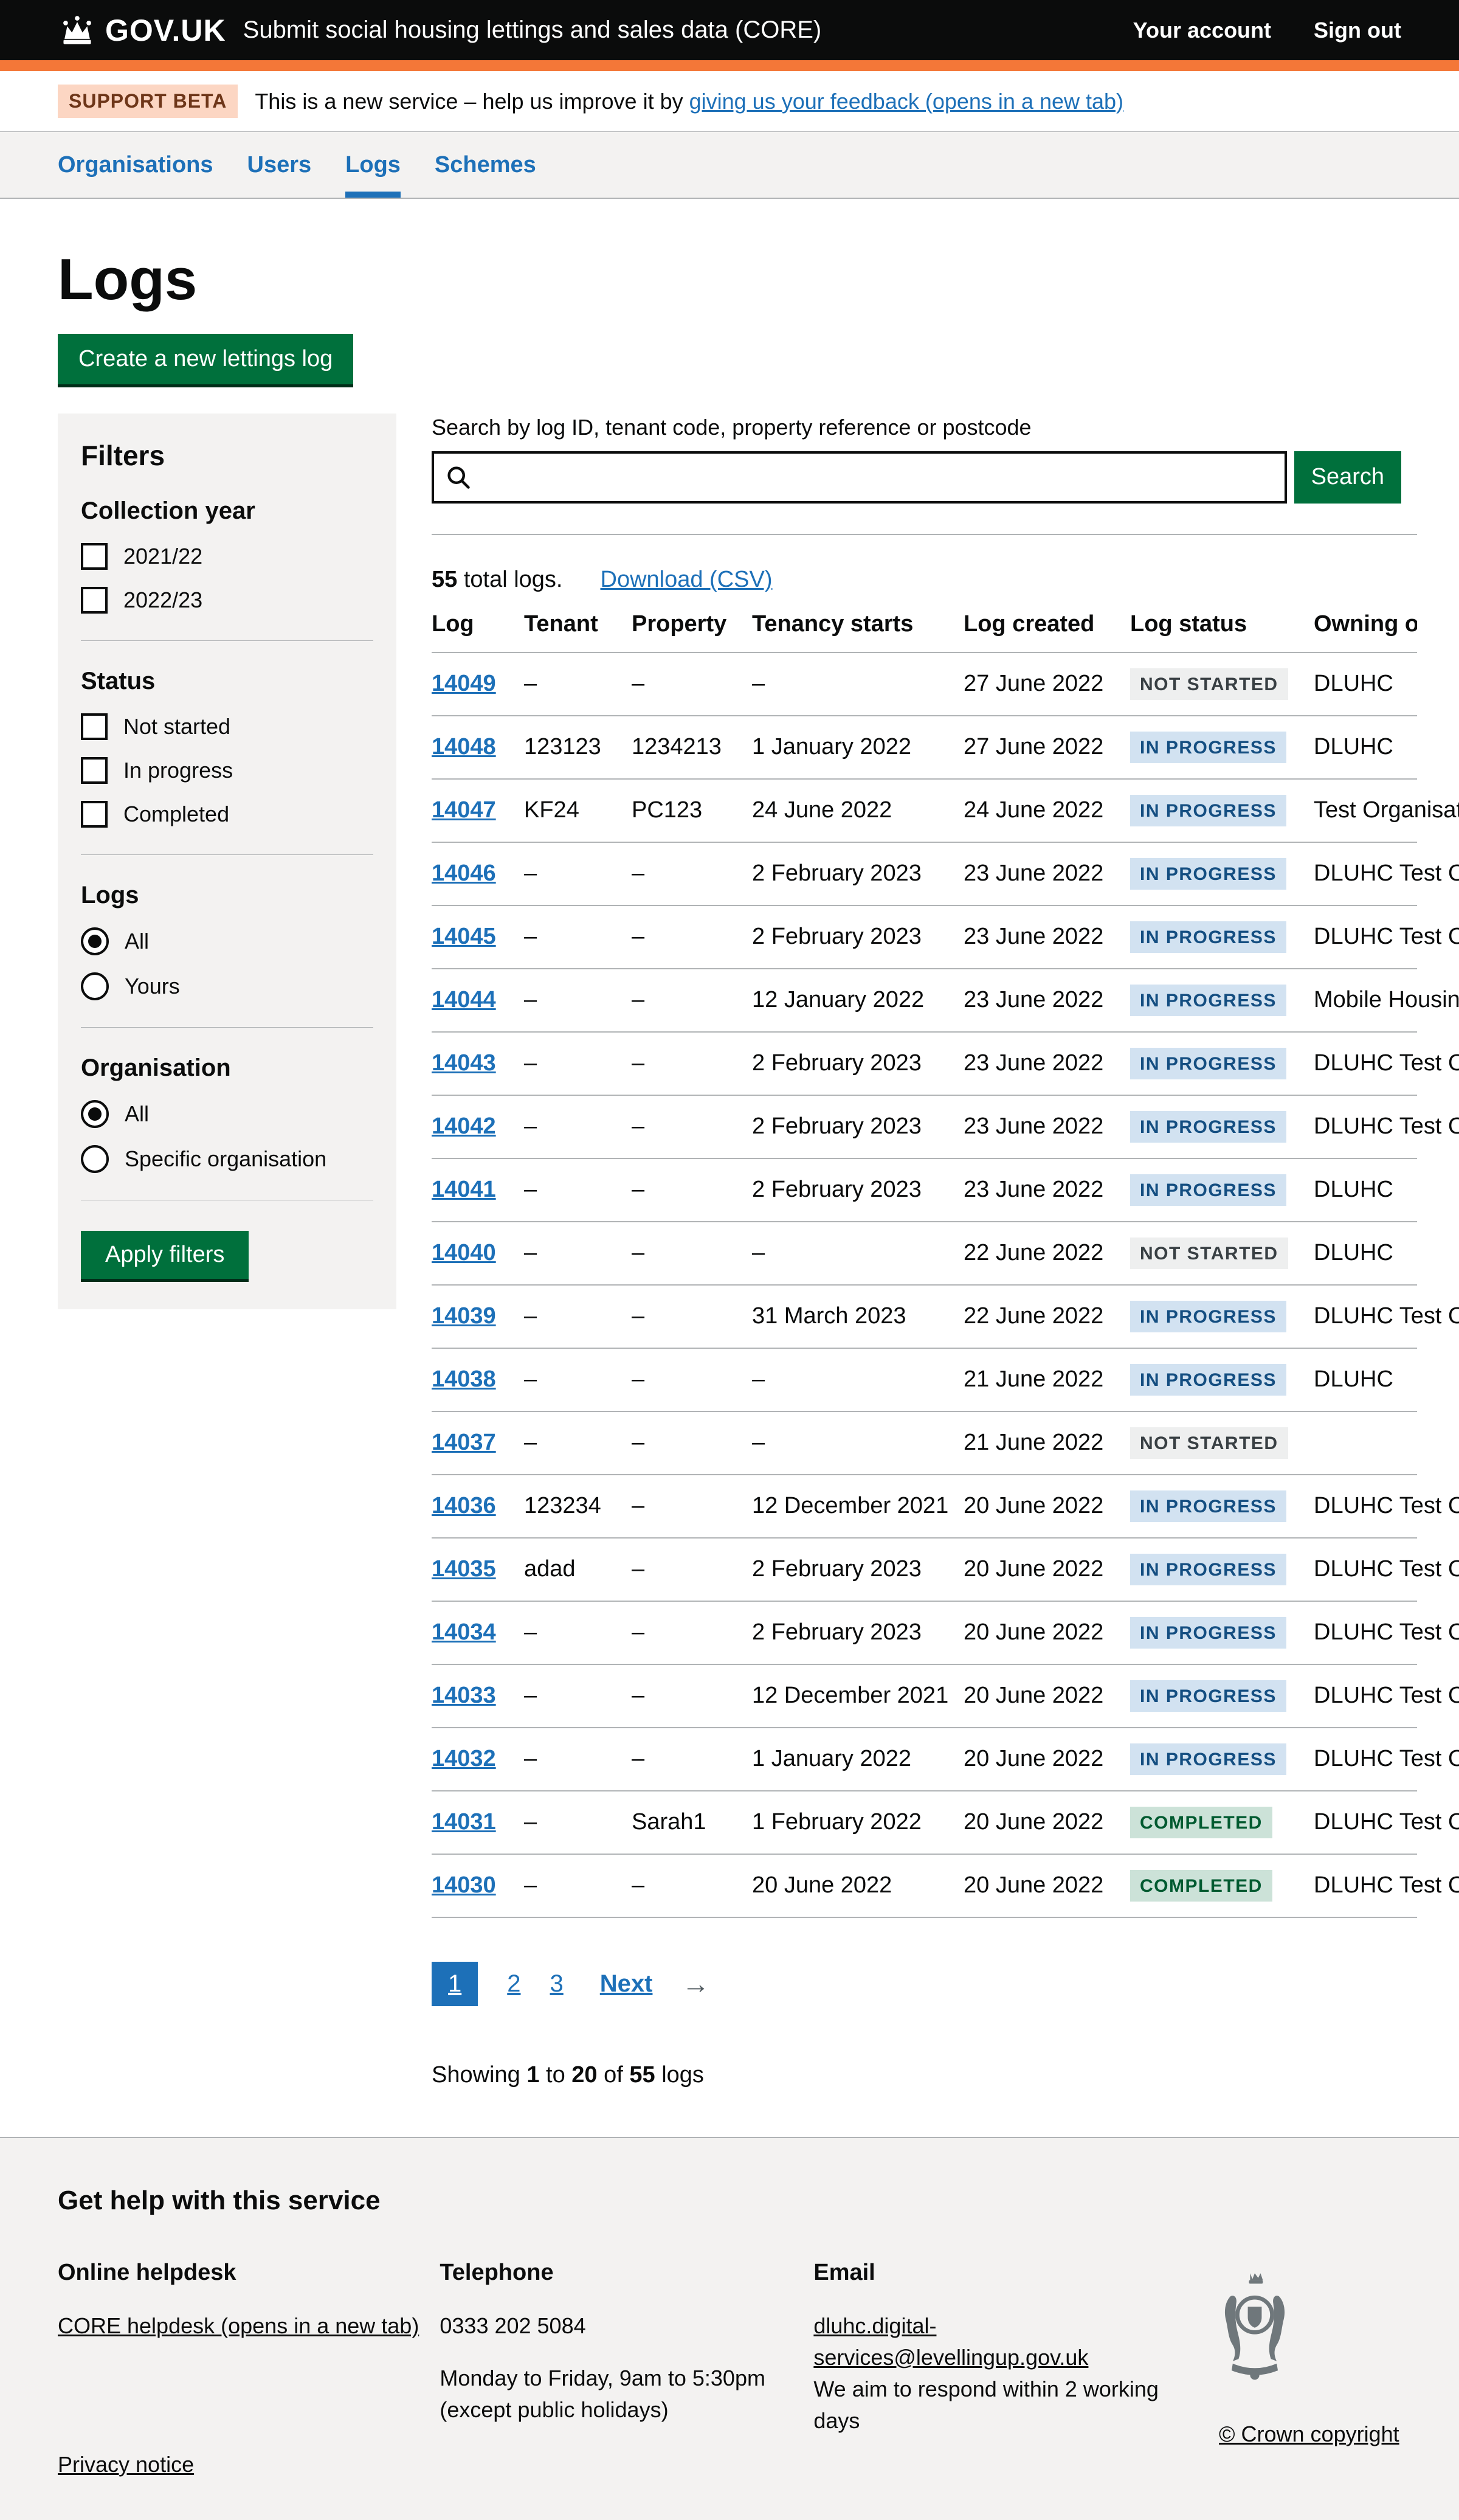  Describe the element at coordinates (464, 1696) in the screenshot. I see `log-id-link: 14033` at that location.